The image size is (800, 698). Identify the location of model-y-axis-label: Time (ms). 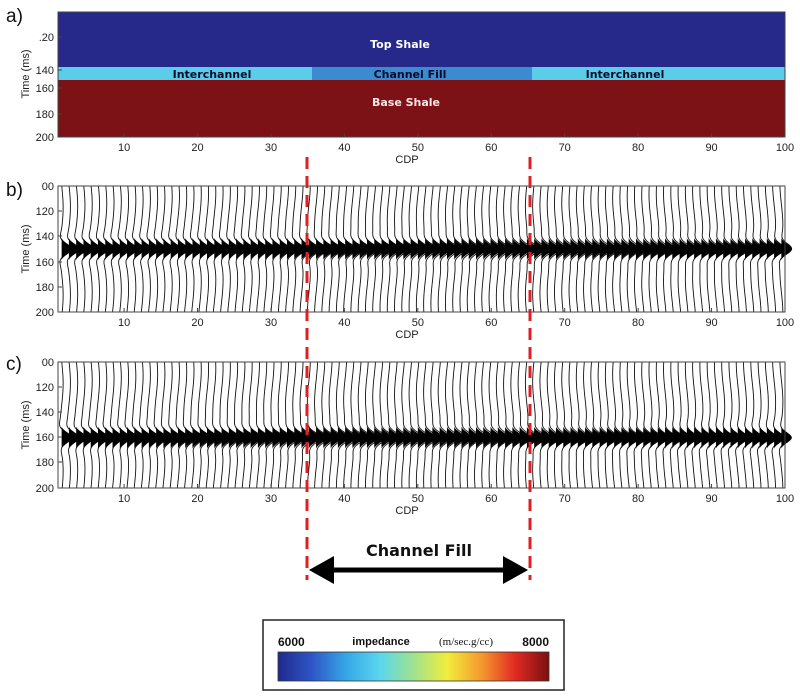
(26, 73).